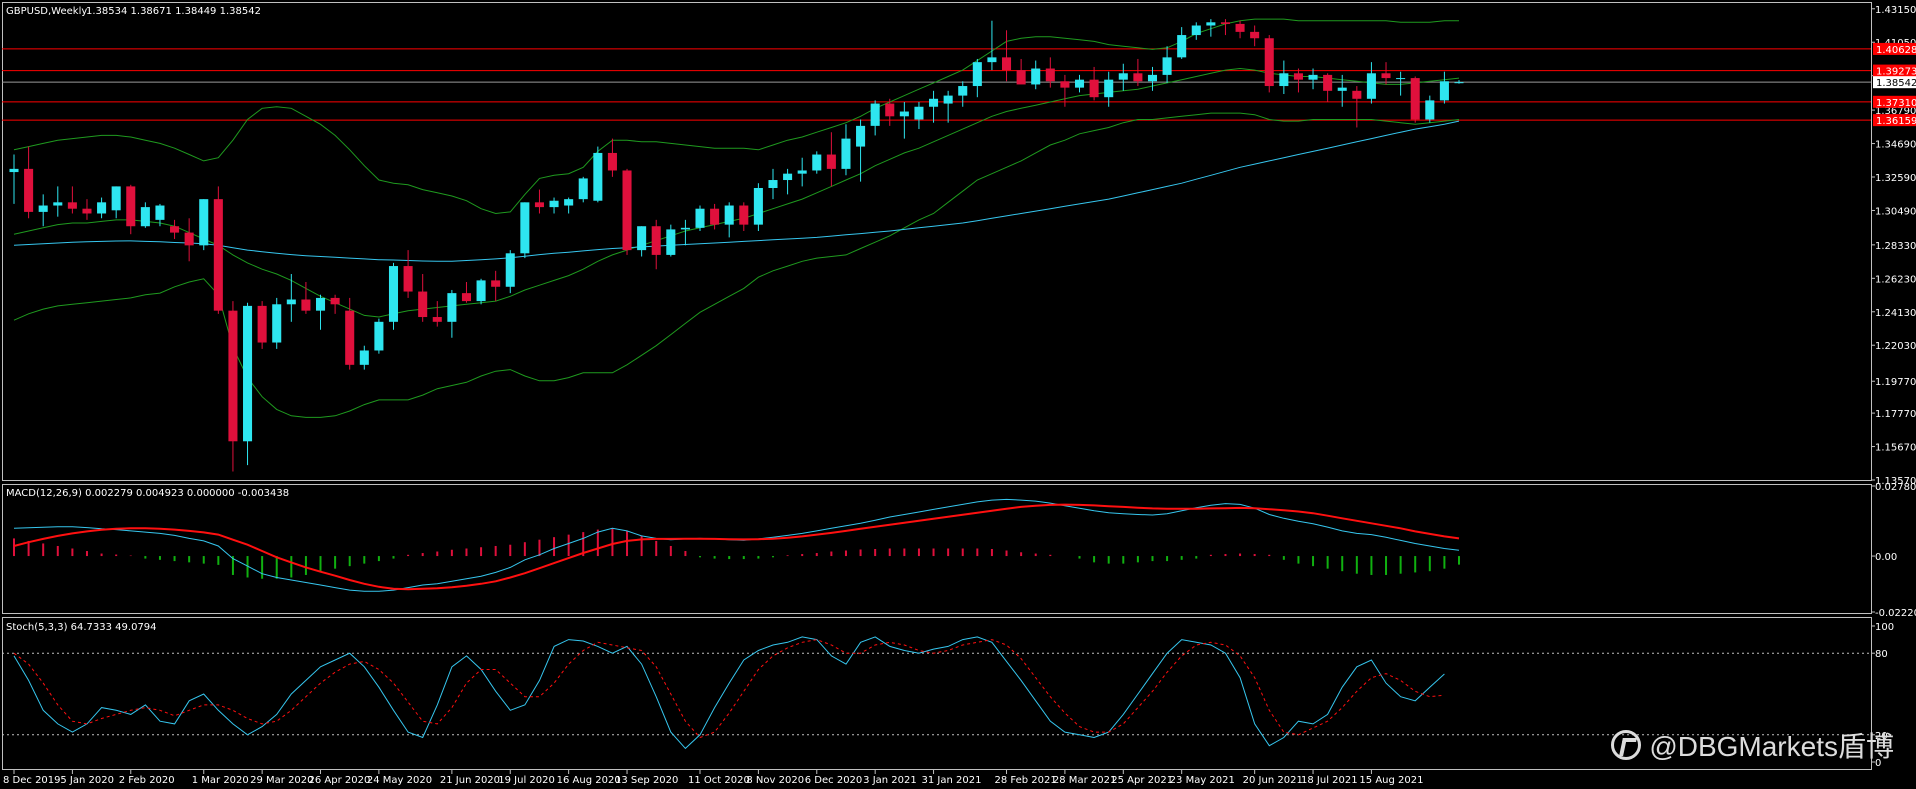  I want to click on x-axis-label: 23 May 2021, so click(1202, 780).